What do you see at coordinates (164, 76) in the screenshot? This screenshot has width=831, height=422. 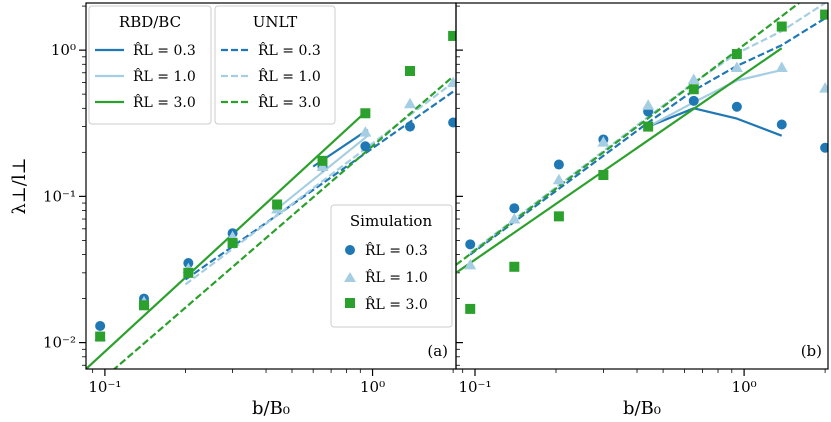 I see `legend-rbd-entry-r10: R̂L = 1.0` at bounding box center [164, 76].